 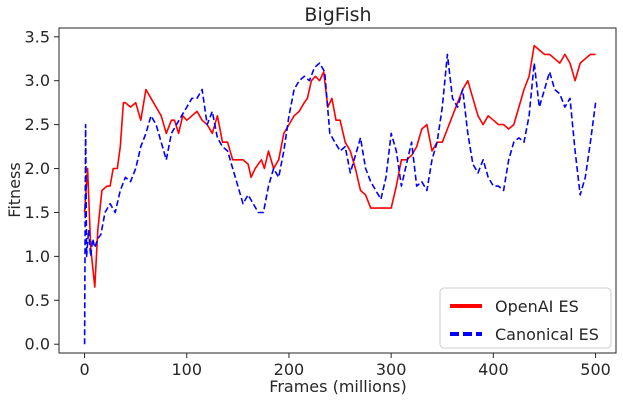 I want to click on chart-title: BigFish, so click(x=337, y=15).